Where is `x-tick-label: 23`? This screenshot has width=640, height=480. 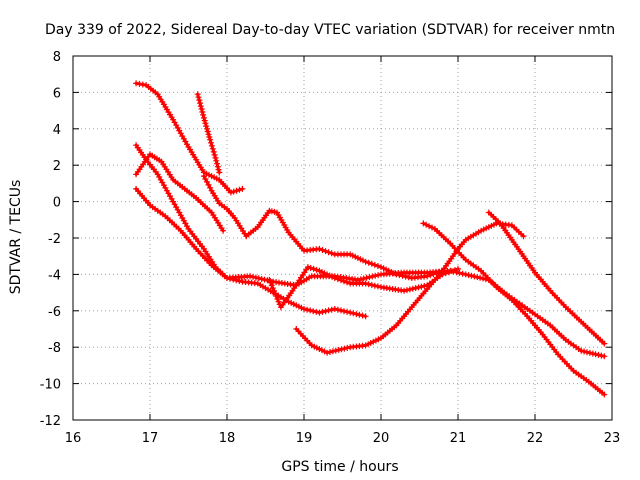 x-tick-label: 23 is located at coordinates (612, 438).